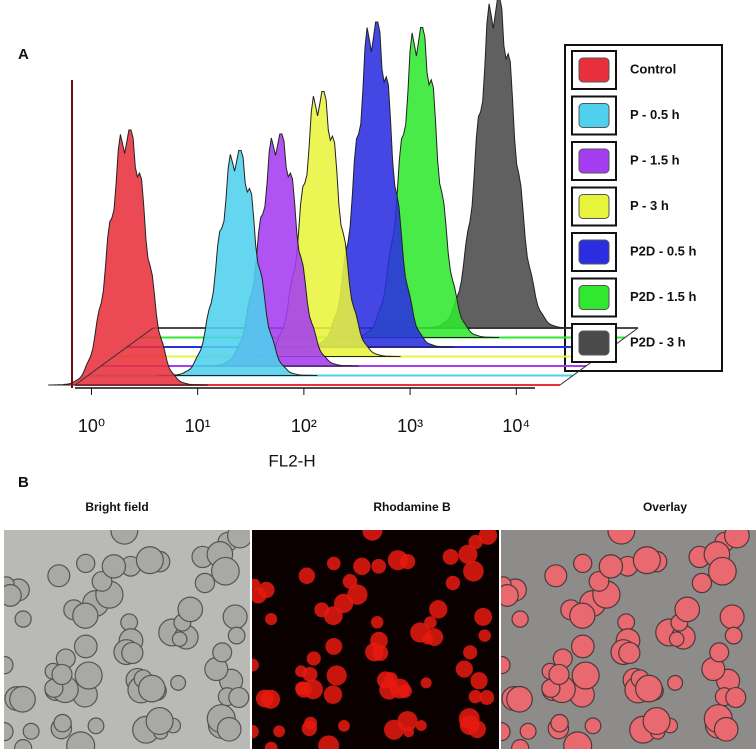 The width and height of the screenshot is (756, 749). What do you see at coordinates (304, 426) in the screenshot?
I see `x-tick-label: 10²` at bounding box center [304, 426].